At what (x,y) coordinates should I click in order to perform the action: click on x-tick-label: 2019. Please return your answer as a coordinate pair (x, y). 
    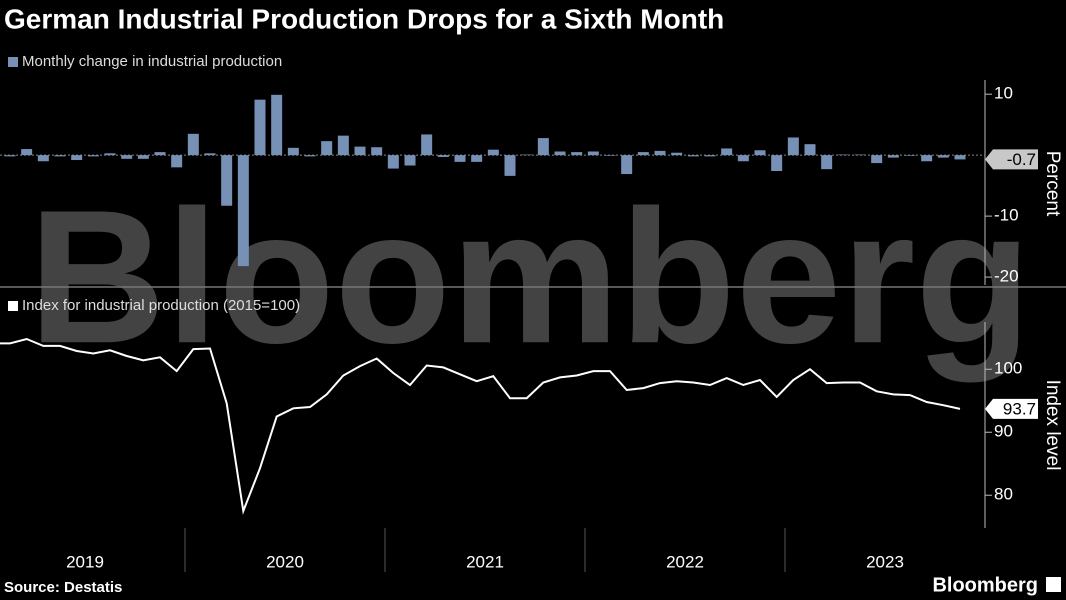
    Looking at the image, I should click on (85, 561).